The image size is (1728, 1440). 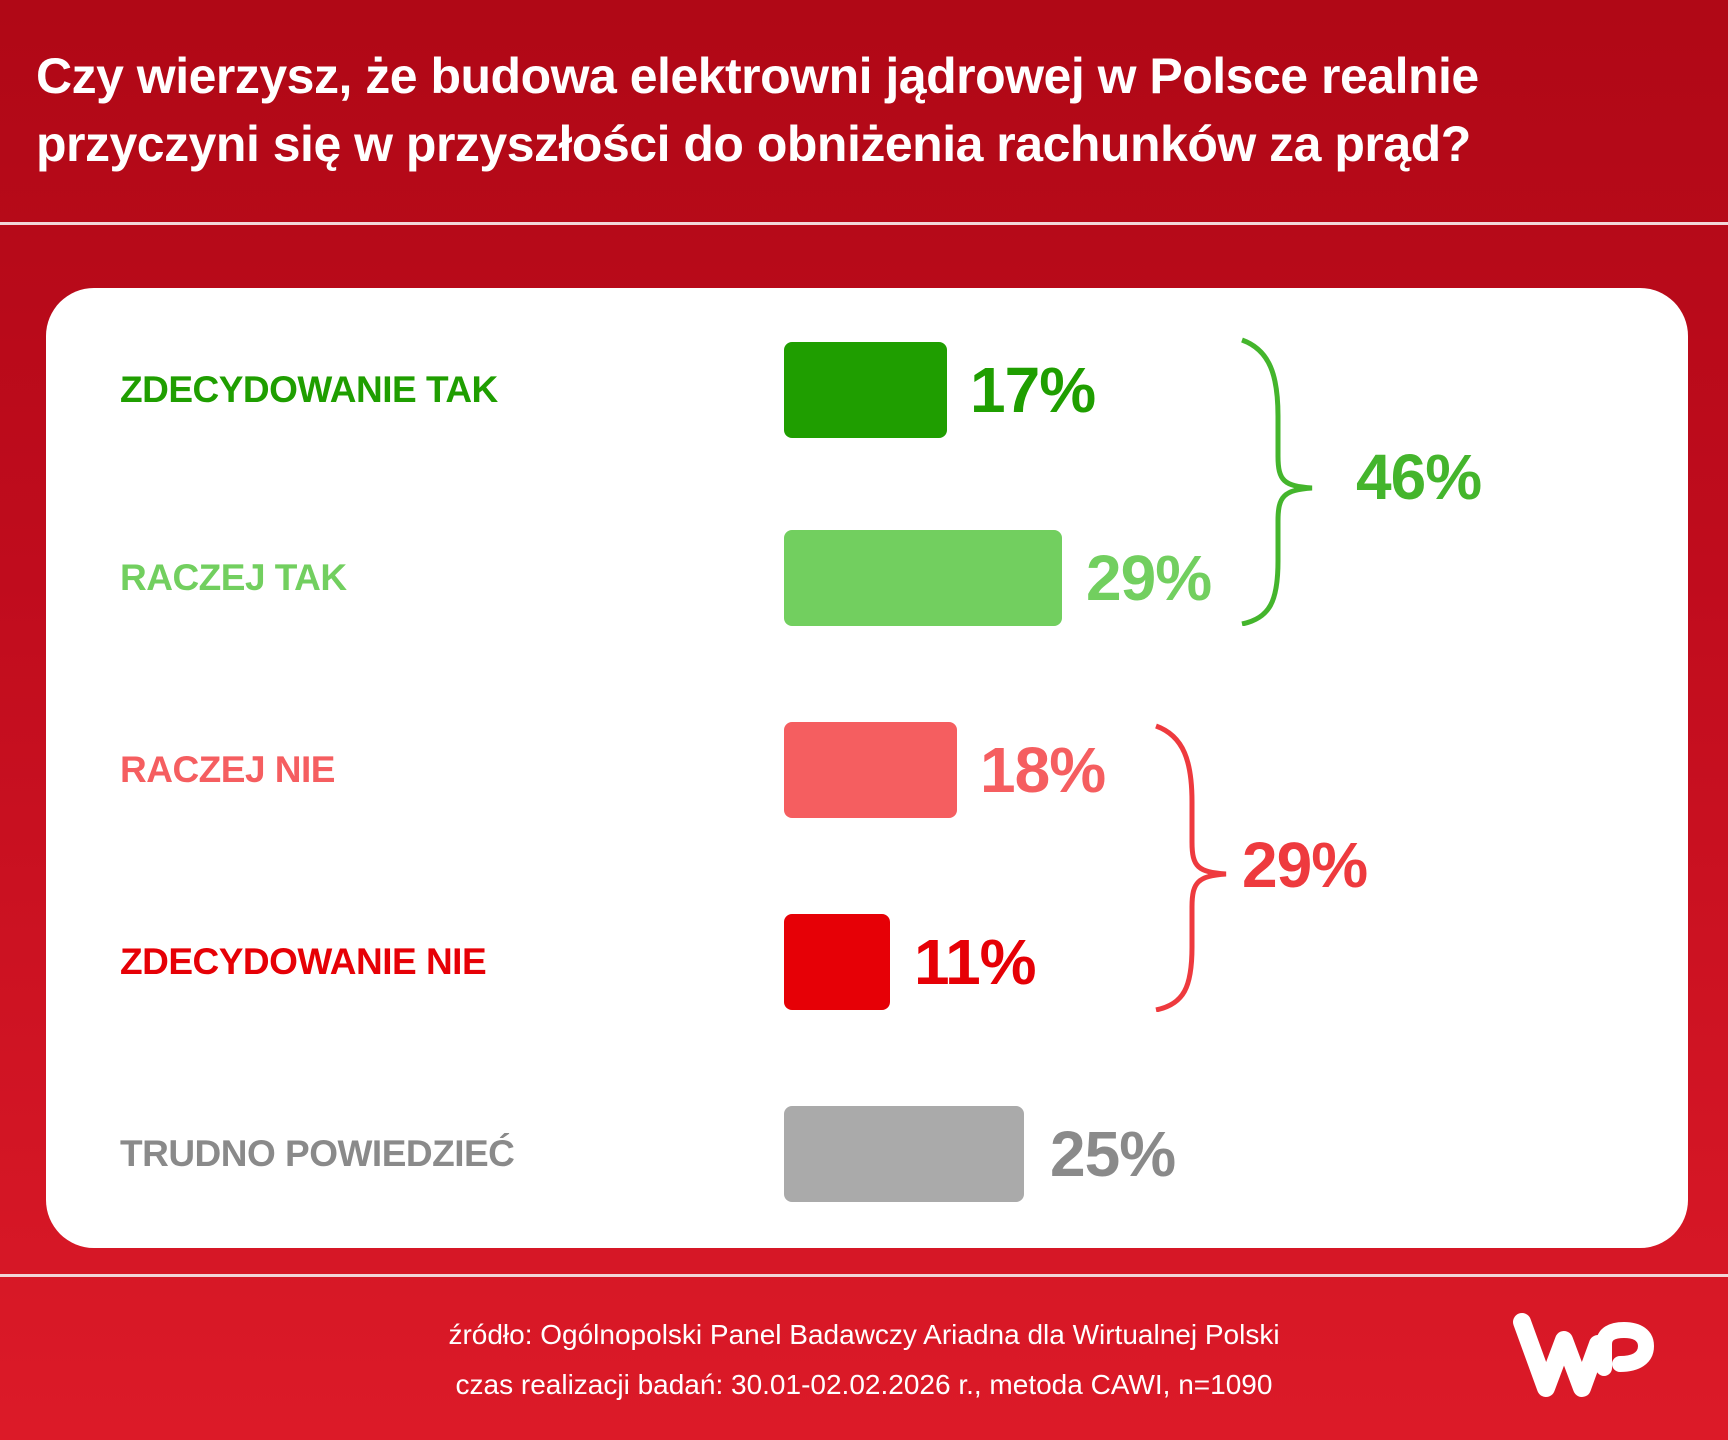 What do you see at coordinates (864, 223) in the screenshot?
I see `header-divider` at bounding box center [864, 223].